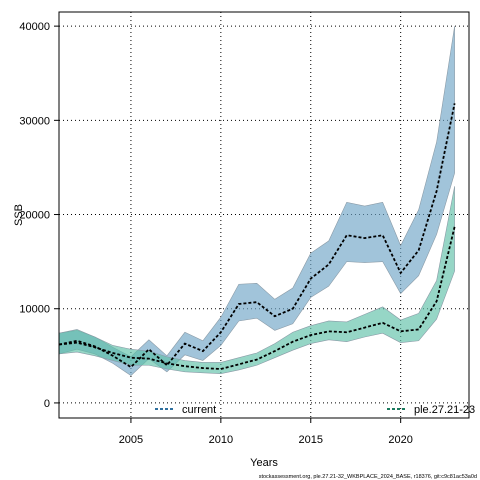 The image size is (480, 480). Describe the element at coordinates (131, 440) in the screenshot. I see `x-tick-label-0: 2005` at that location.